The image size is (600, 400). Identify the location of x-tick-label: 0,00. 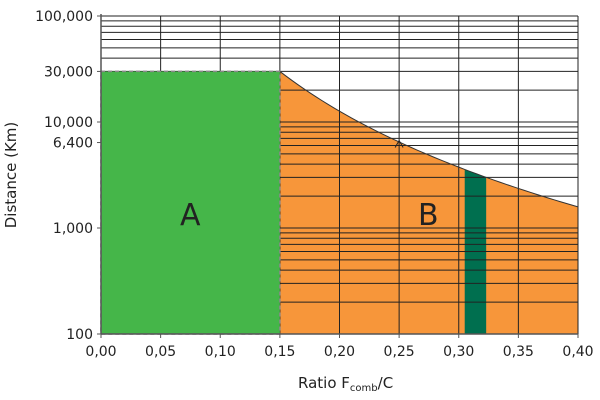
(100, 352).